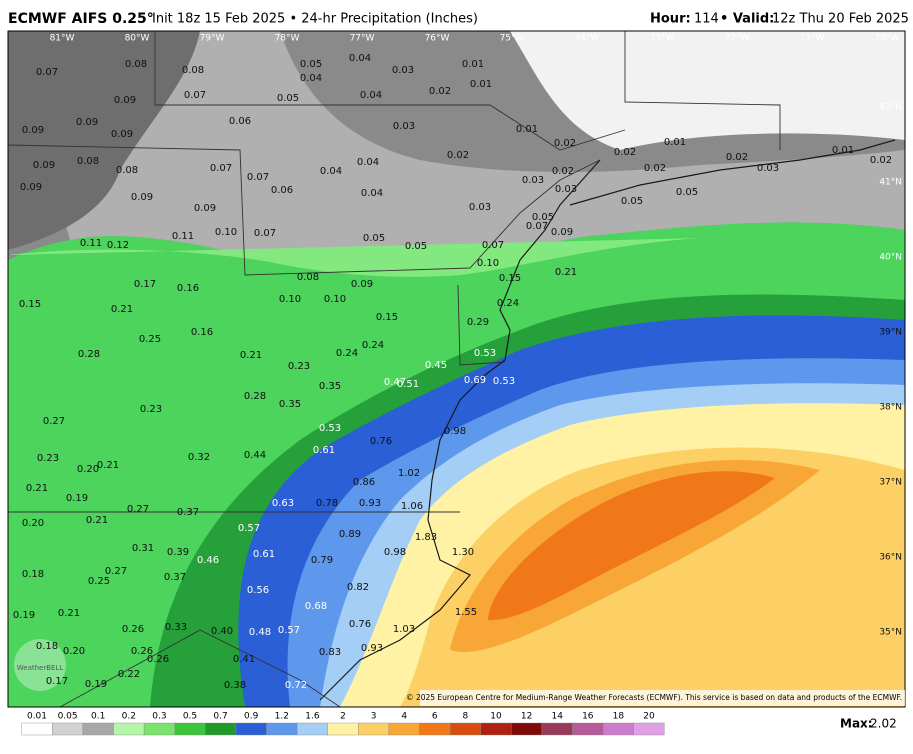 The height and width of the screenshot is (754, 913). Describe the element at coordinates (408, 384) in the screenshot. I see `point-value: 0.51` at that location.